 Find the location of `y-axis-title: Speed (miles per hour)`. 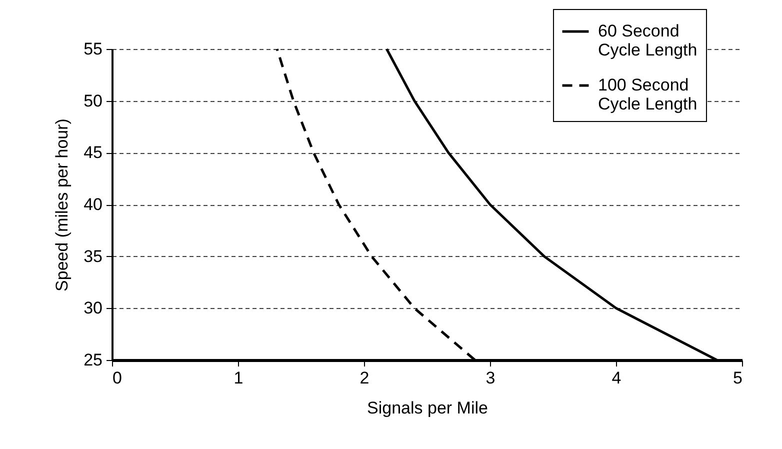

y-axis-title: Speed (miles per hour) is located at coordinates (62, 205).